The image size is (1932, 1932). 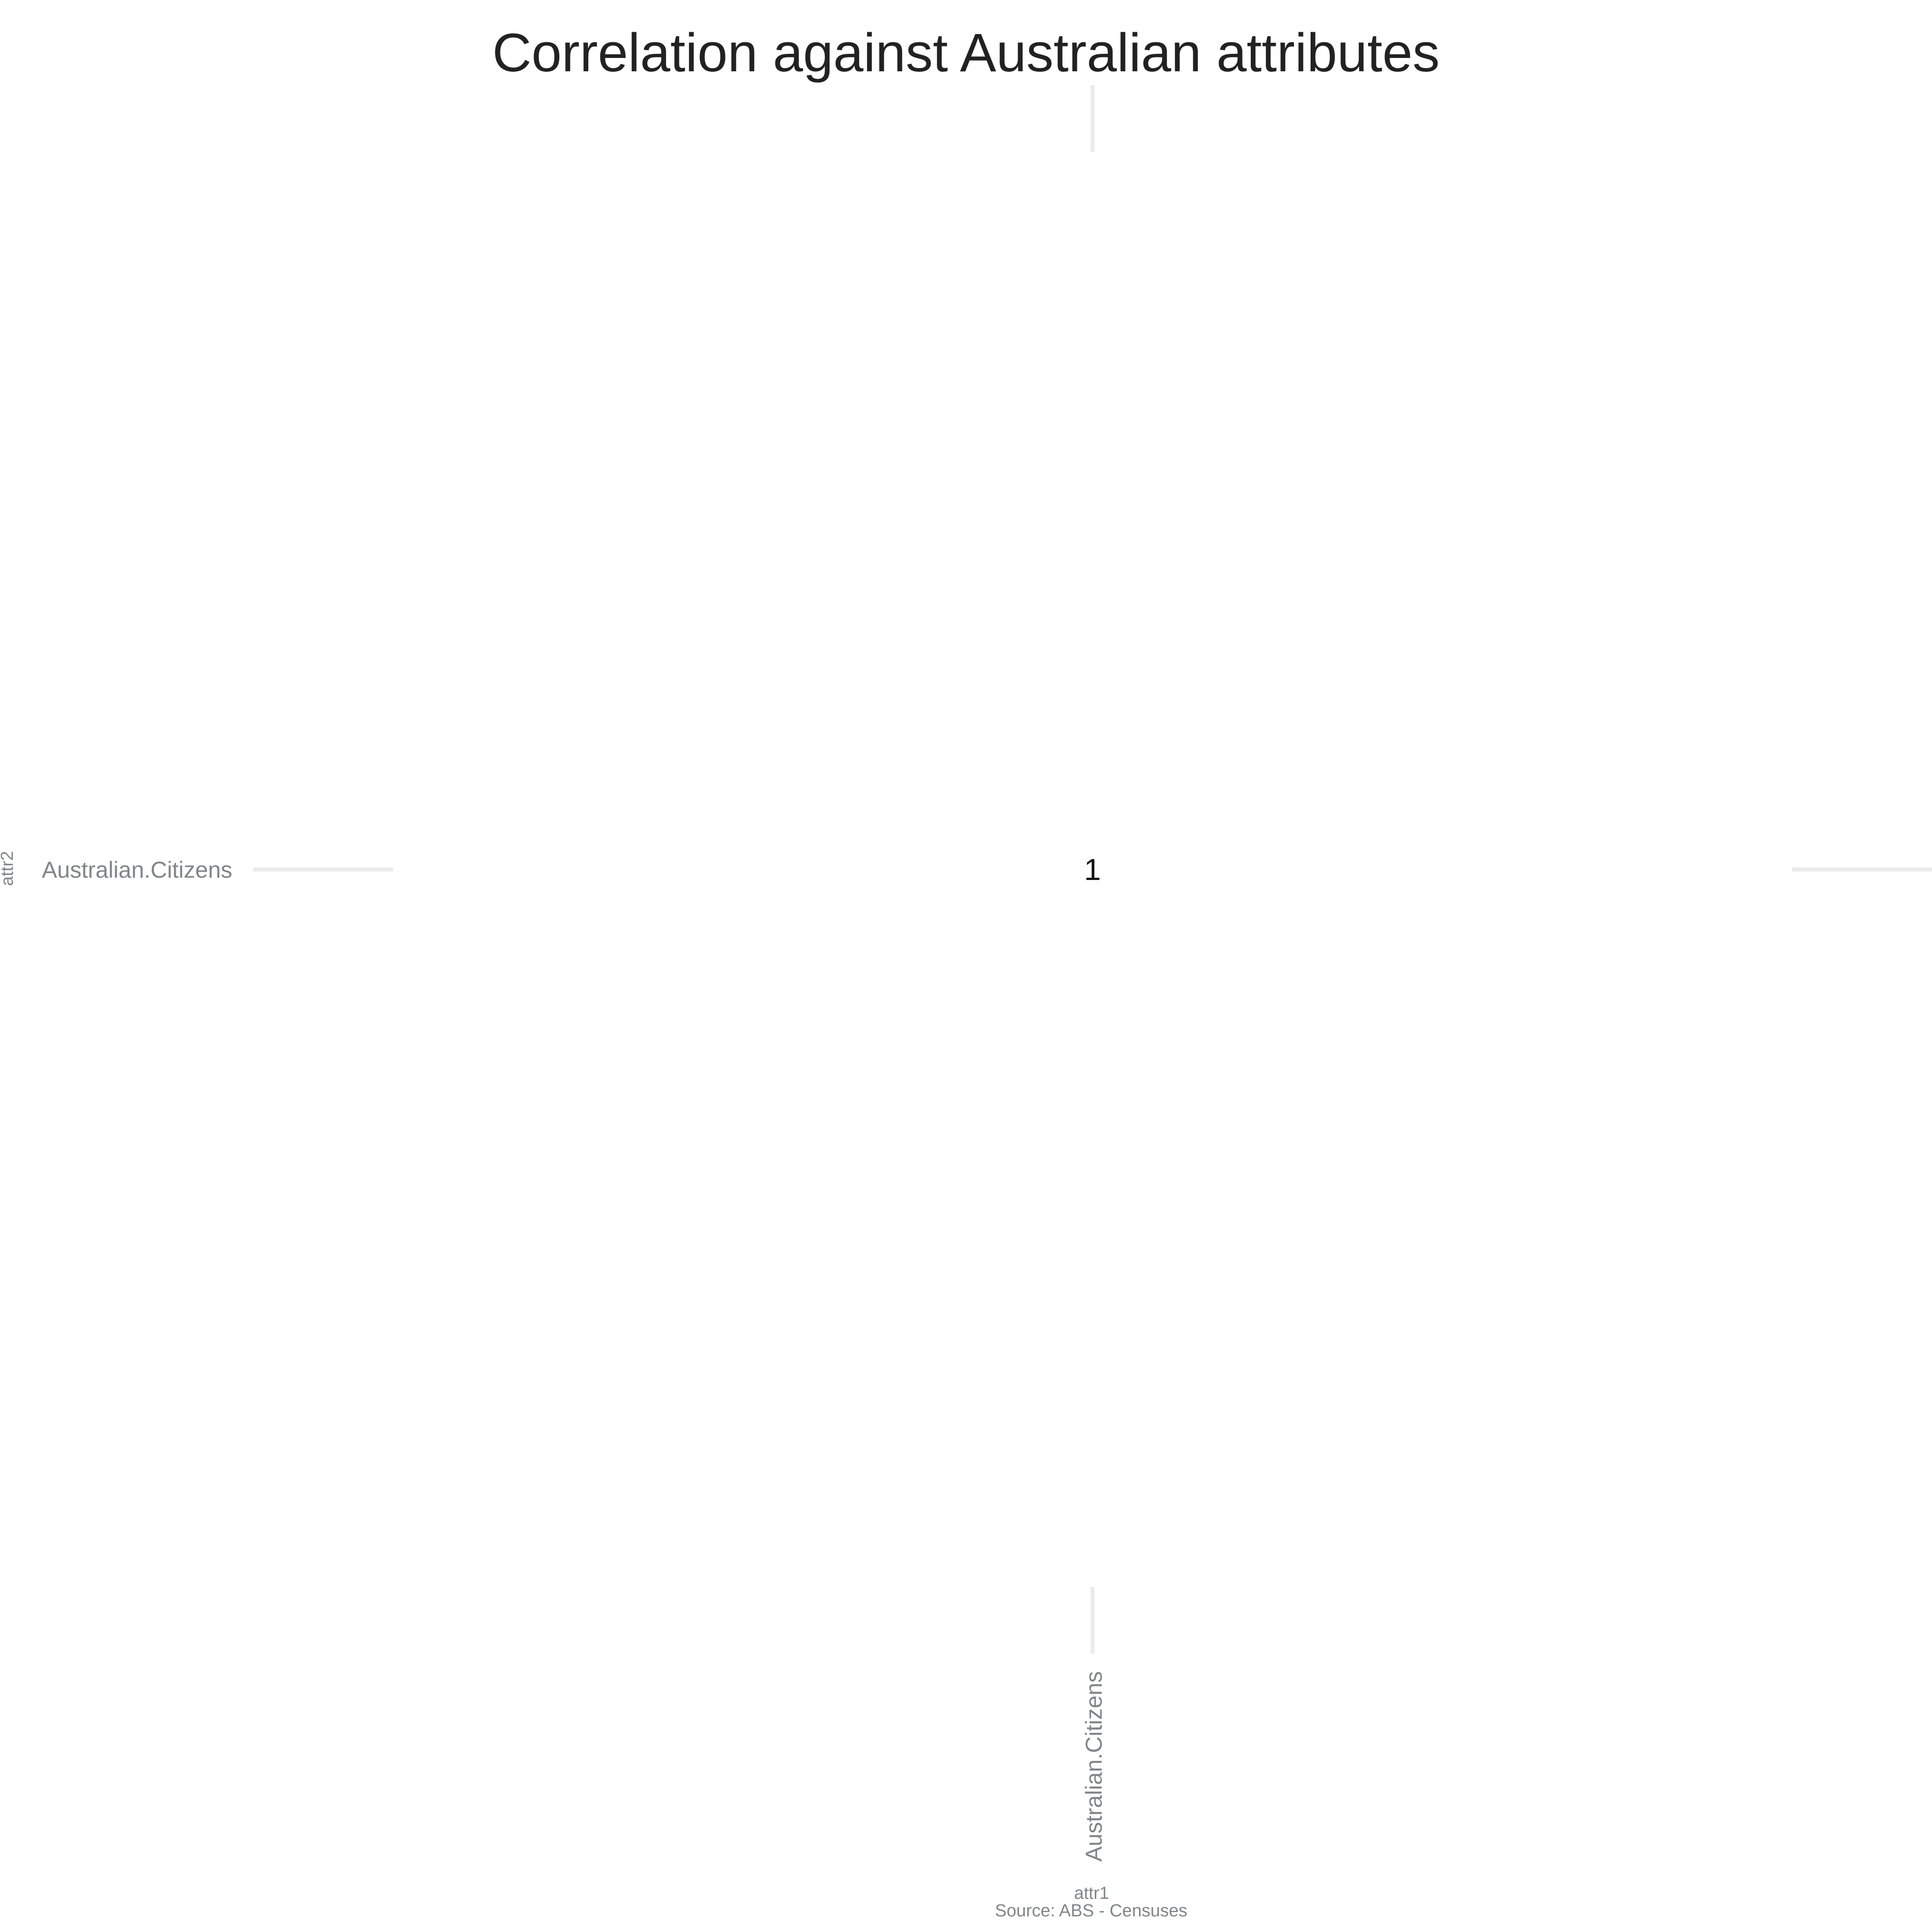 I want to click on y-tick-label: Australian.Citizens, so click(x=137, y=870).